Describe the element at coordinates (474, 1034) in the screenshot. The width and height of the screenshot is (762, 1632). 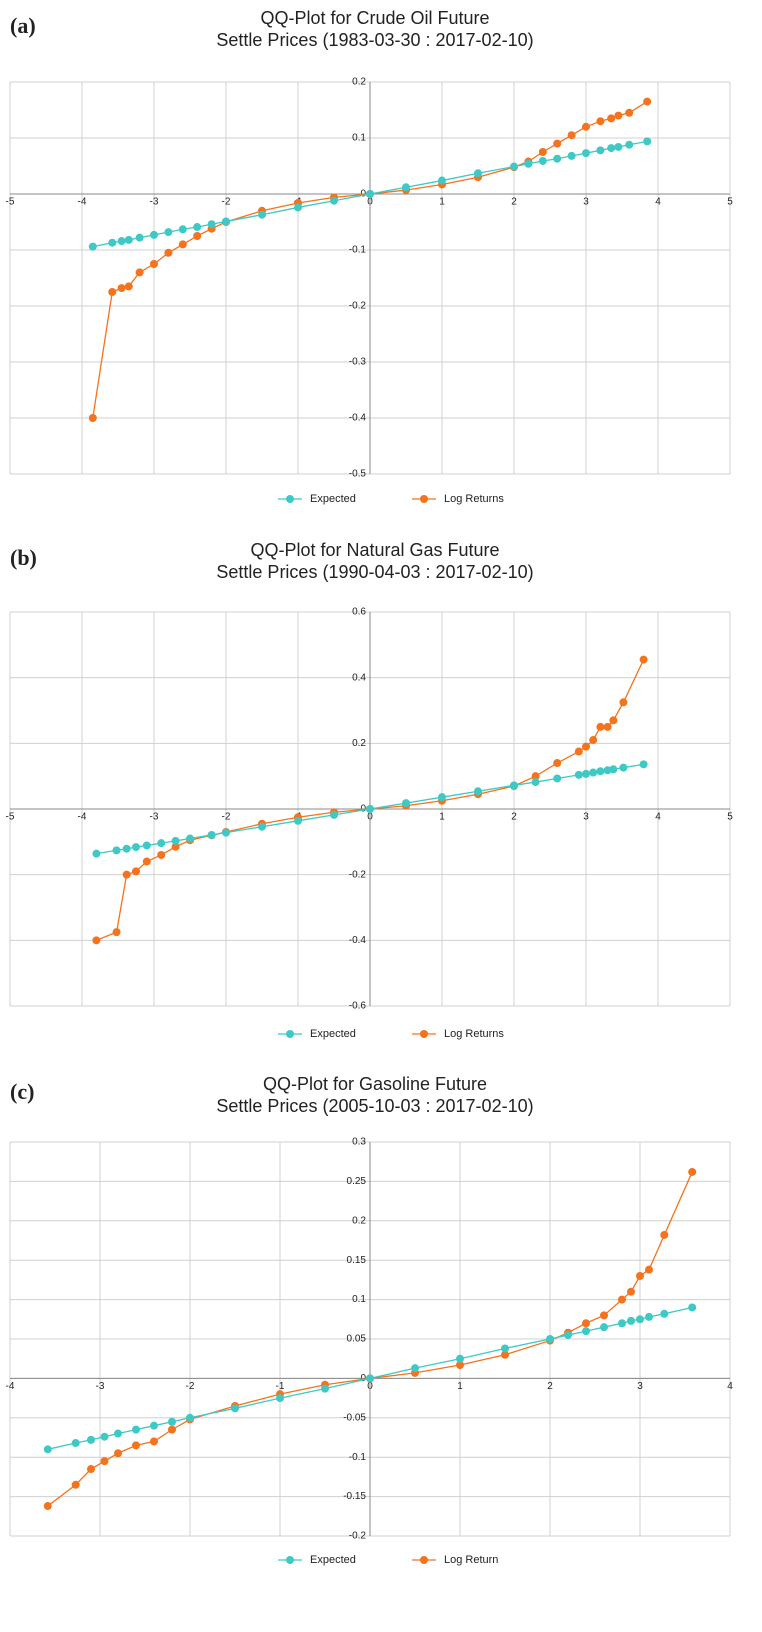
I see `legend-label: Log Returns` at that location.